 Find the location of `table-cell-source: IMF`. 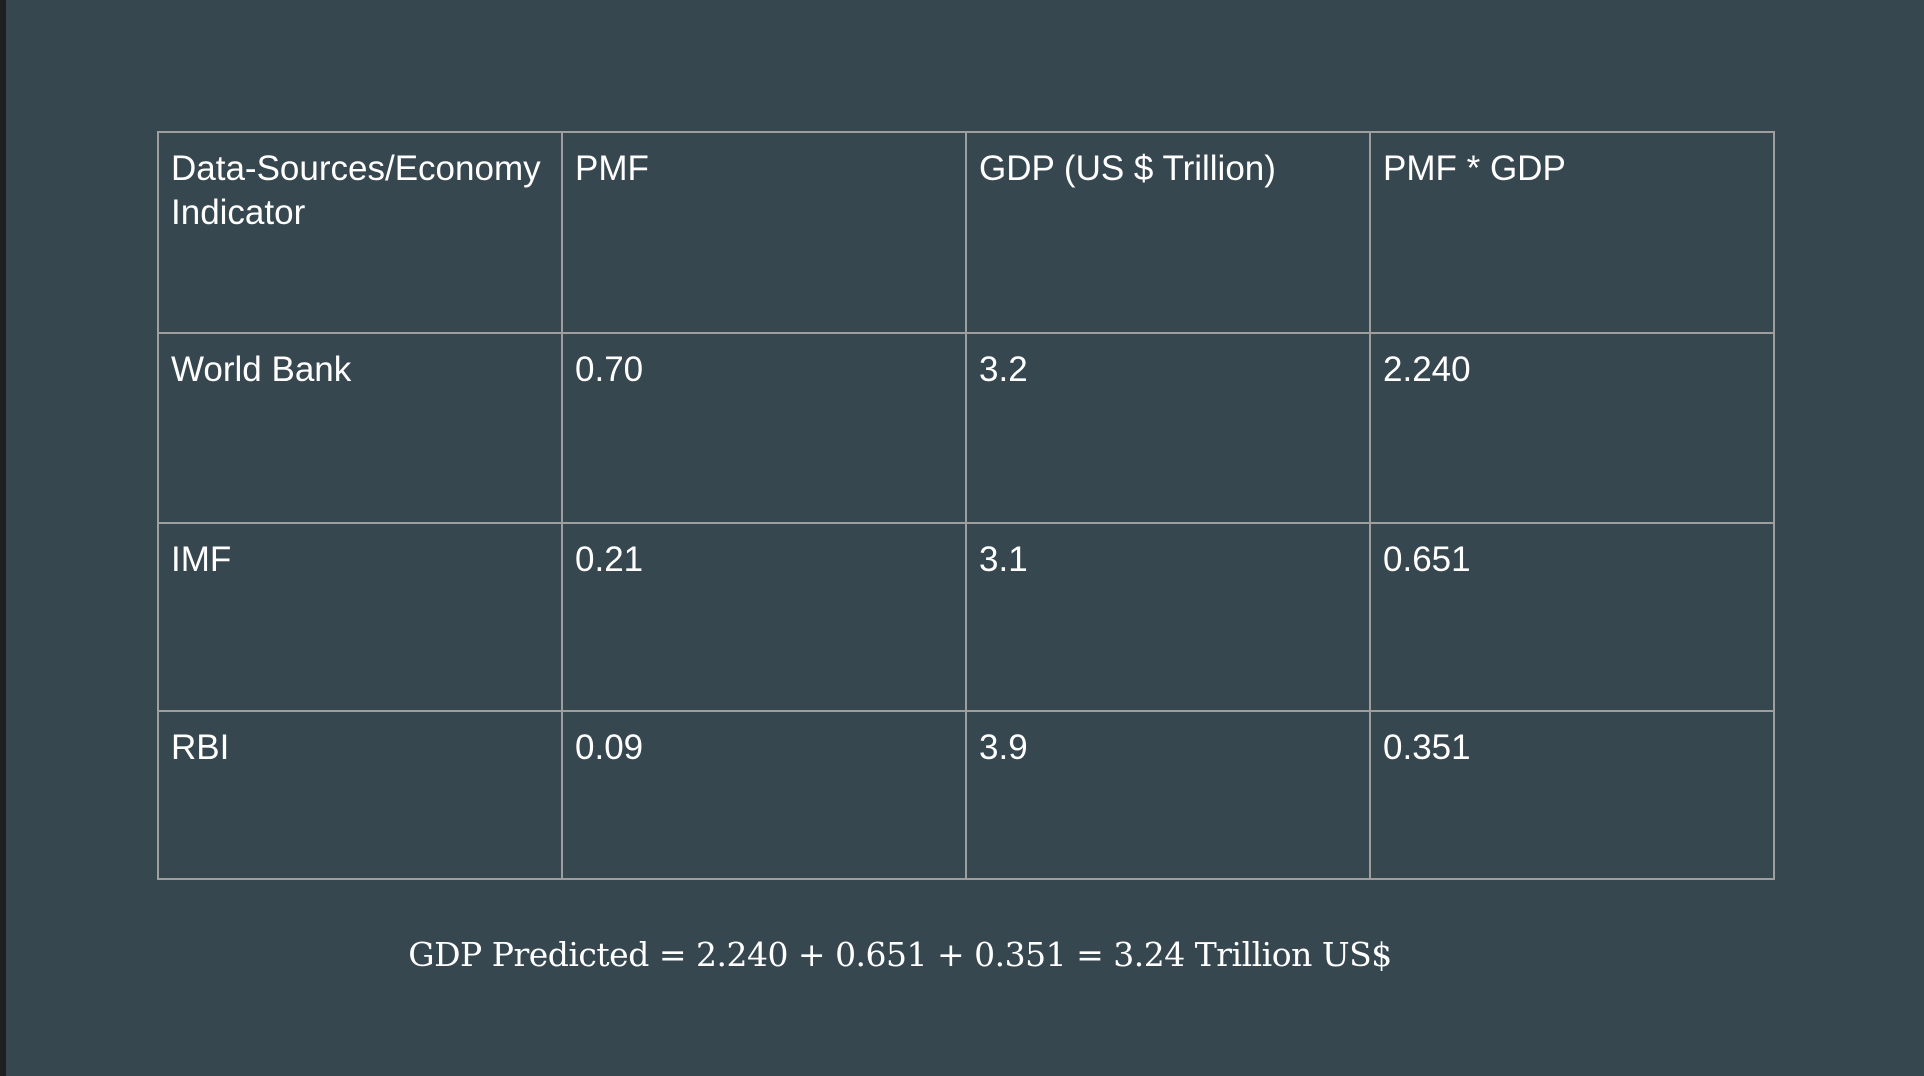

table-cell-source: IMF is located at coordinates (360, 617).